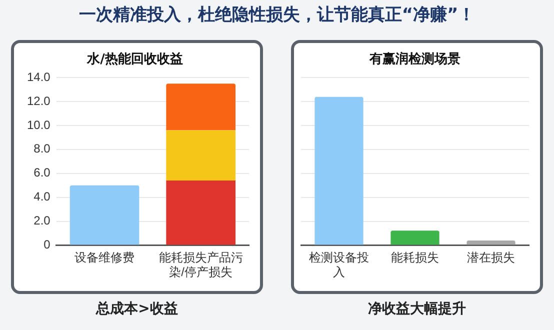  Describe the element at coordinates (137, 309) in the screenshot. I see `text: 总成本>收益` at that location.